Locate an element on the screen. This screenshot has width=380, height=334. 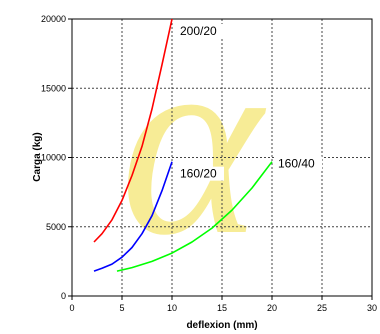
x-tick-label: 10 is located at coordinates (172, 308).